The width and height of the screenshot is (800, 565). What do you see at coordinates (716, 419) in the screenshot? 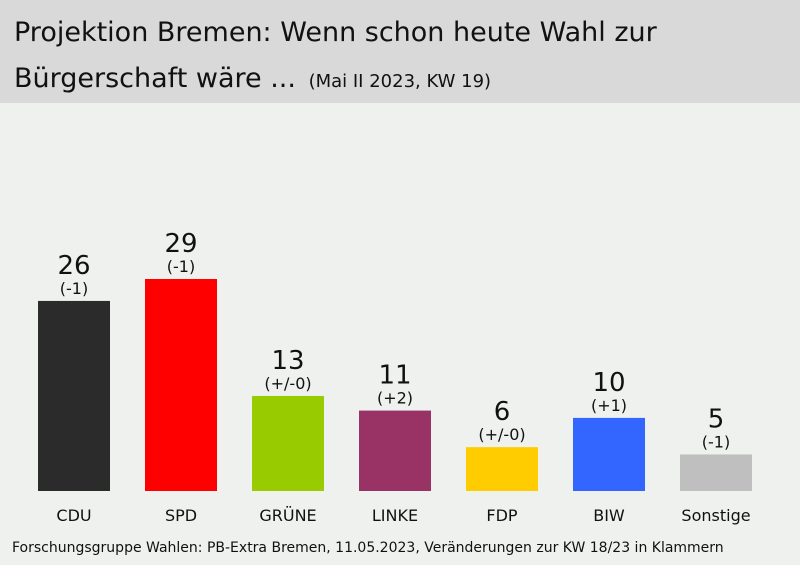
I see `value-label-sonstige: 5` at bounding box center [716, 419].